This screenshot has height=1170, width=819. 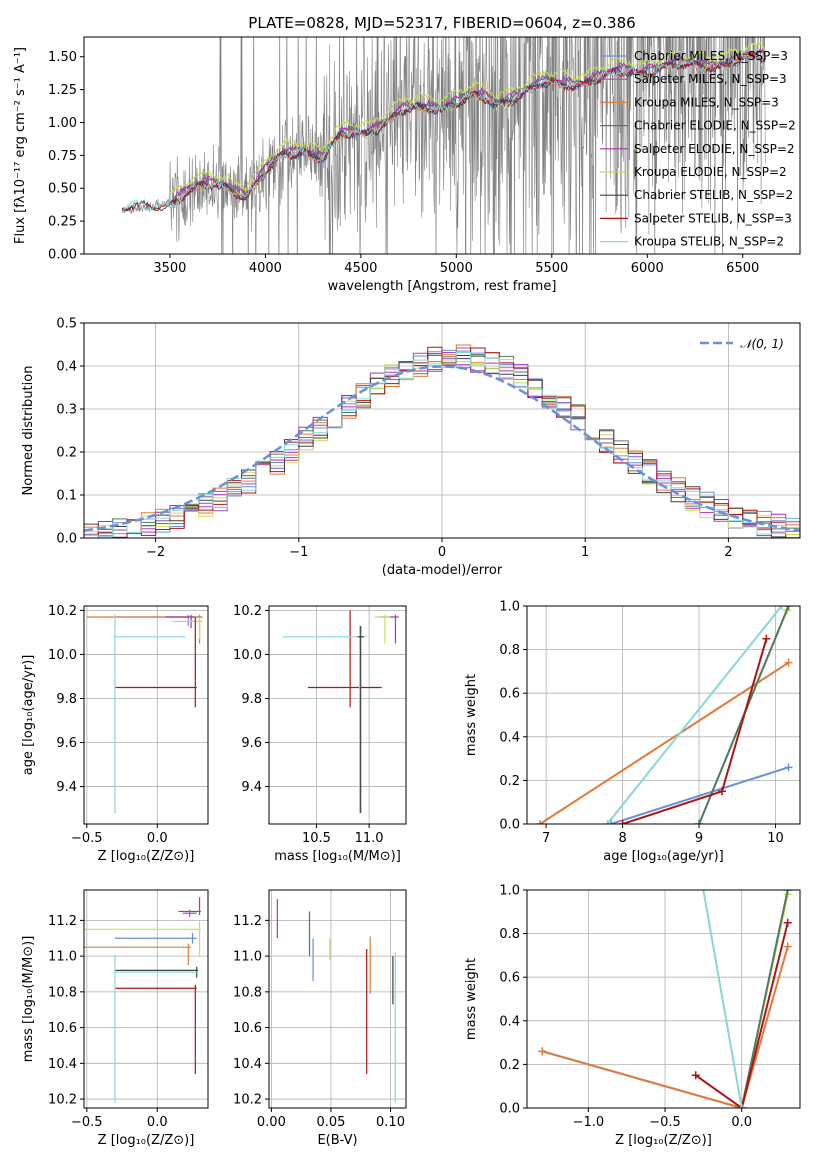 What do you see at coordinates (62, 992) in the screenshot?
I see `y-tick-label: 10.8` at bounding box center [62, 992].